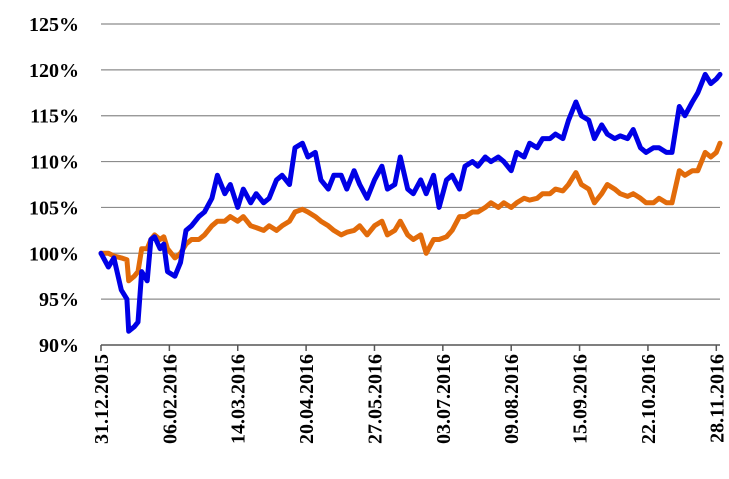  I want to click on y-tick-label: 95%, so click(59, 300).